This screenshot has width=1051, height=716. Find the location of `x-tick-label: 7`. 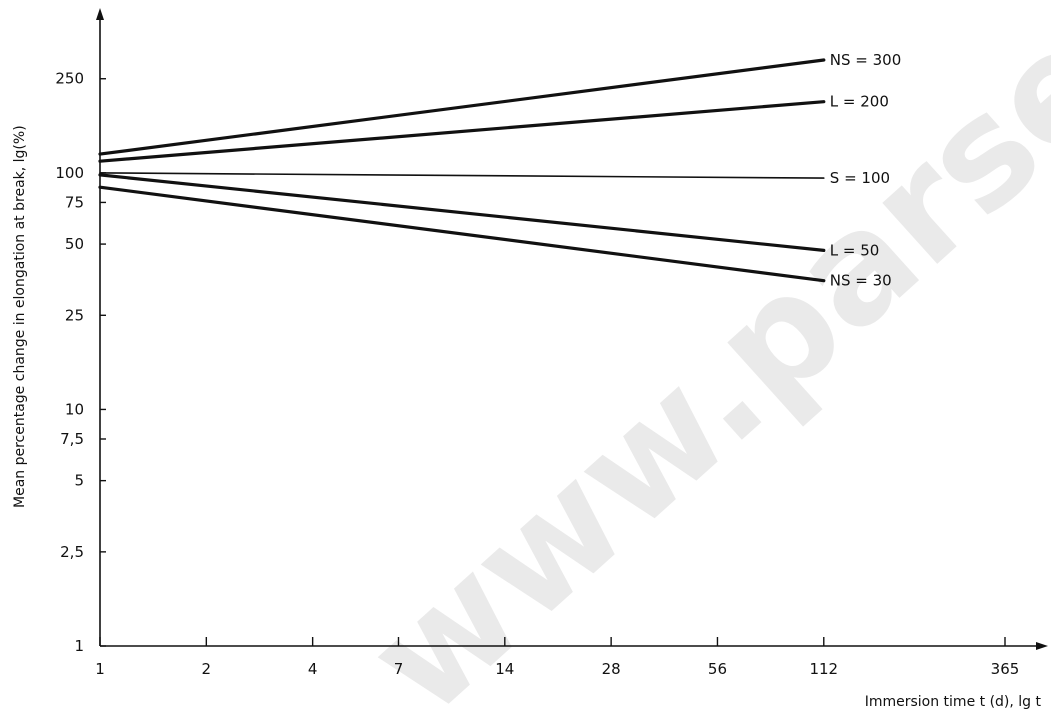

x-tick-label: 7 is located at coordinates (399, 669).